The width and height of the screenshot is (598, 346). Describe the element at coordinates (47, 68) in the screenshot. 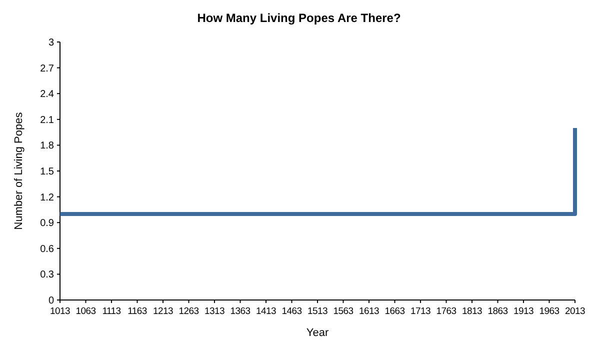

I see `y-tick-label: 2.7` at that location.